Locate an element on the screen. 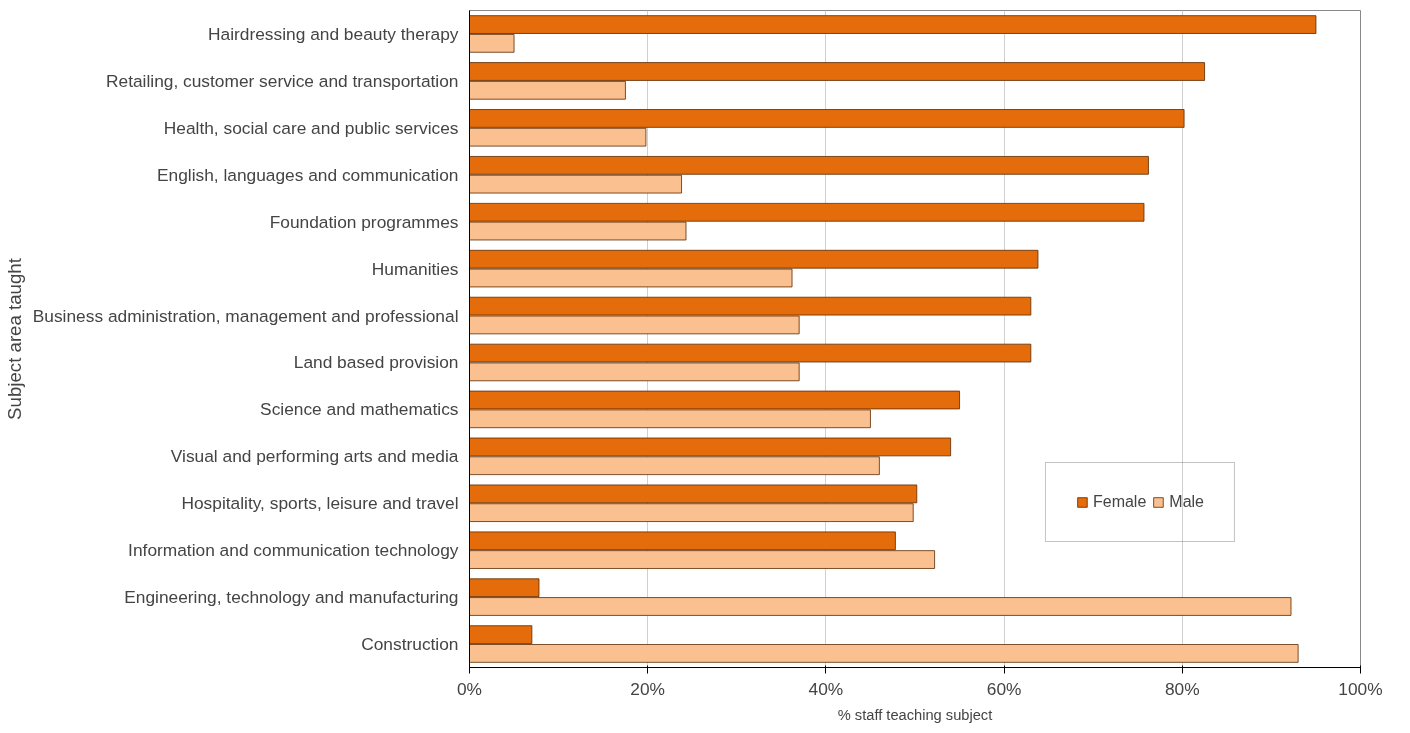  legend-label: Male is located at coordinates (1186, 502).